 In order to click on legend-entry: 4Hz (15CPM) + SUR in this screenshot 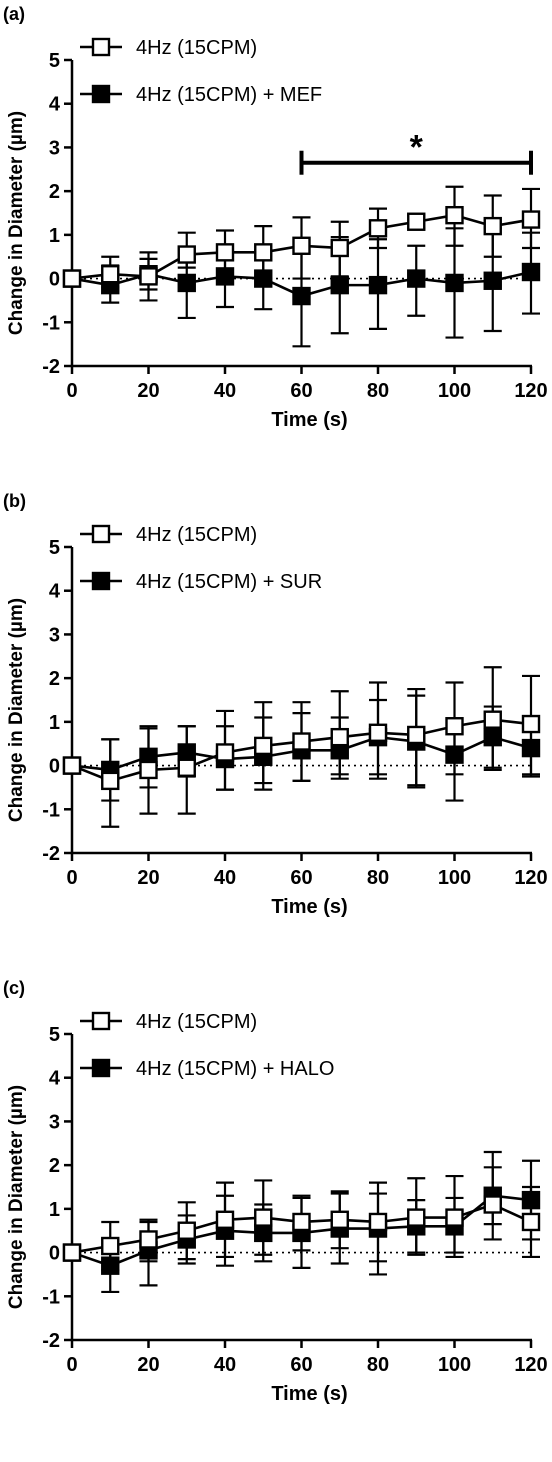, I will do `click(229, 582)`.